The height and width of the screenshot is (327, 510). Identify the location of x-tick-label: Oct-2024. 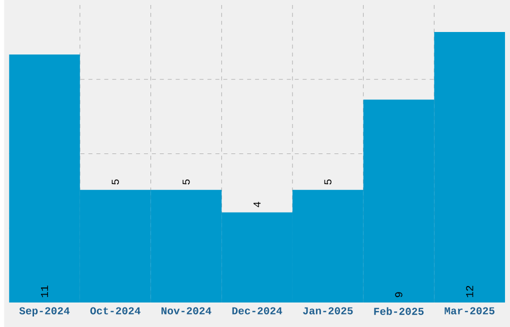
(115, 310).